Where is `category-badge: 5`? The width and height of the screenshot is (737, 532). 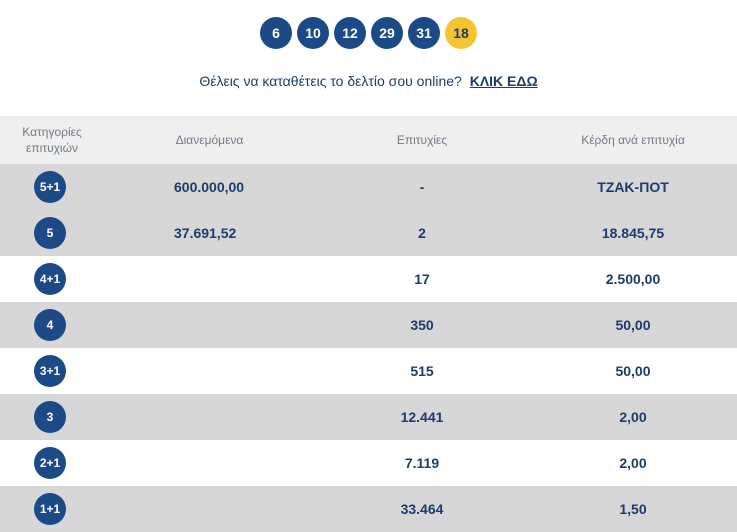 category-badge: 5 is located at coordinates (50, 233).